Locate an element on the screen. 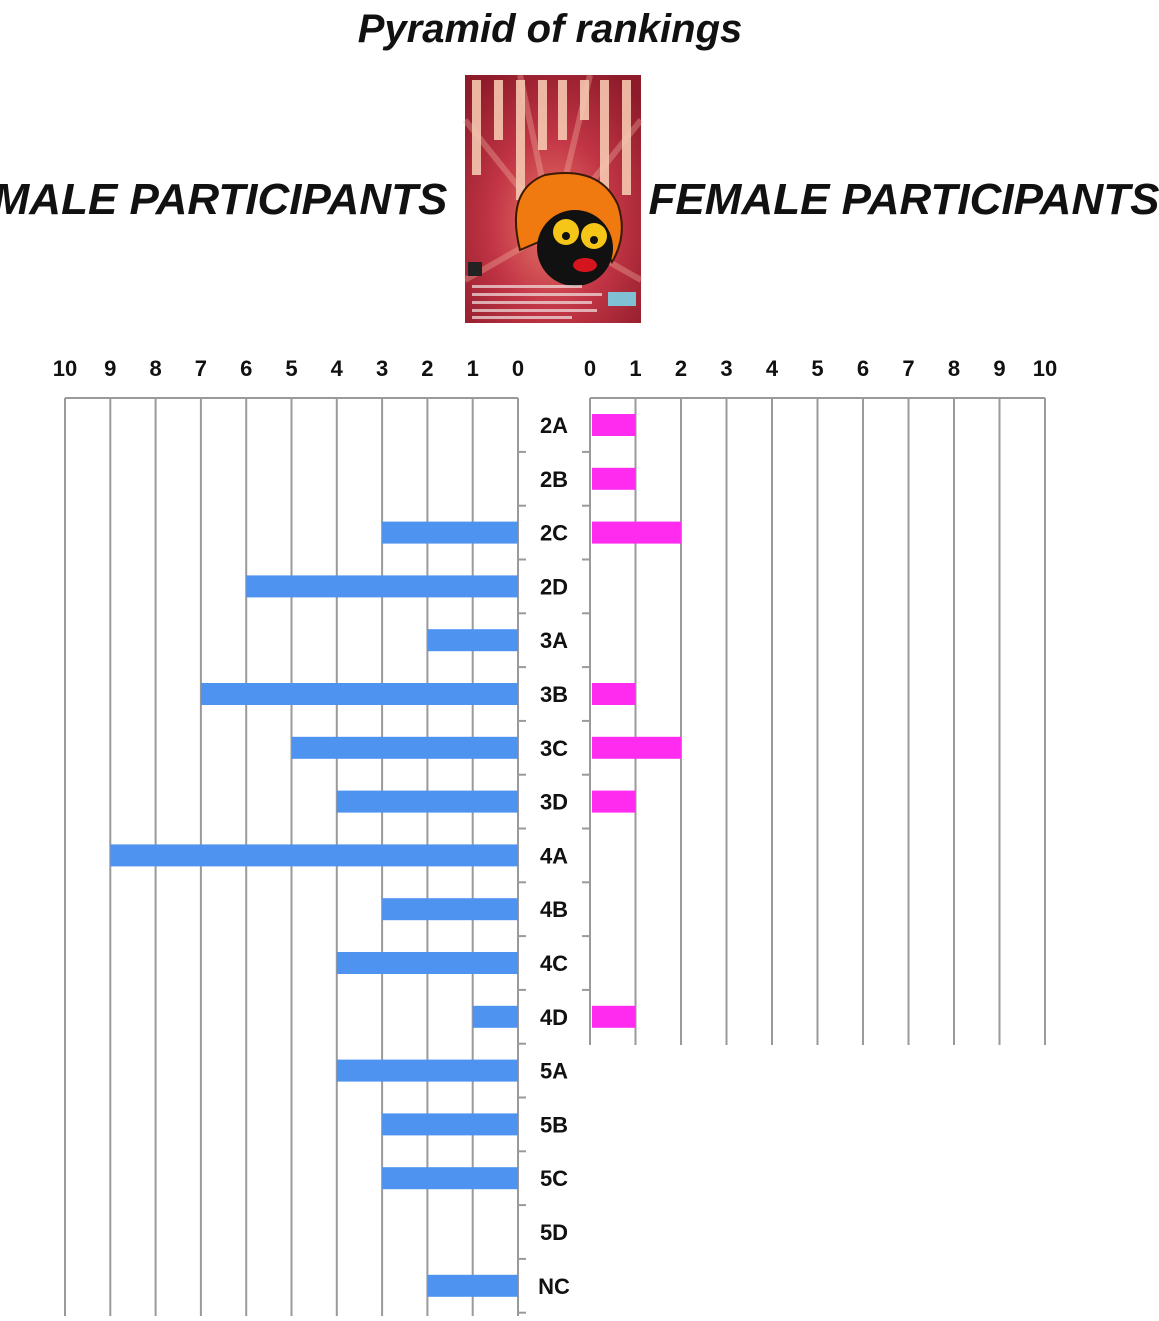 The height and width of the screenshot is (1321, 1159). male-tick-label: 9 is located at coordinates (110, 368).